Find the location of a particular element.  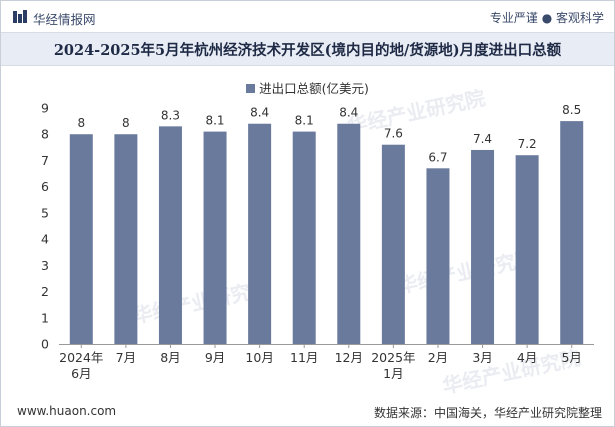

legend-label: 进出口总额(亿美元) is located at coordinates (314, 88).